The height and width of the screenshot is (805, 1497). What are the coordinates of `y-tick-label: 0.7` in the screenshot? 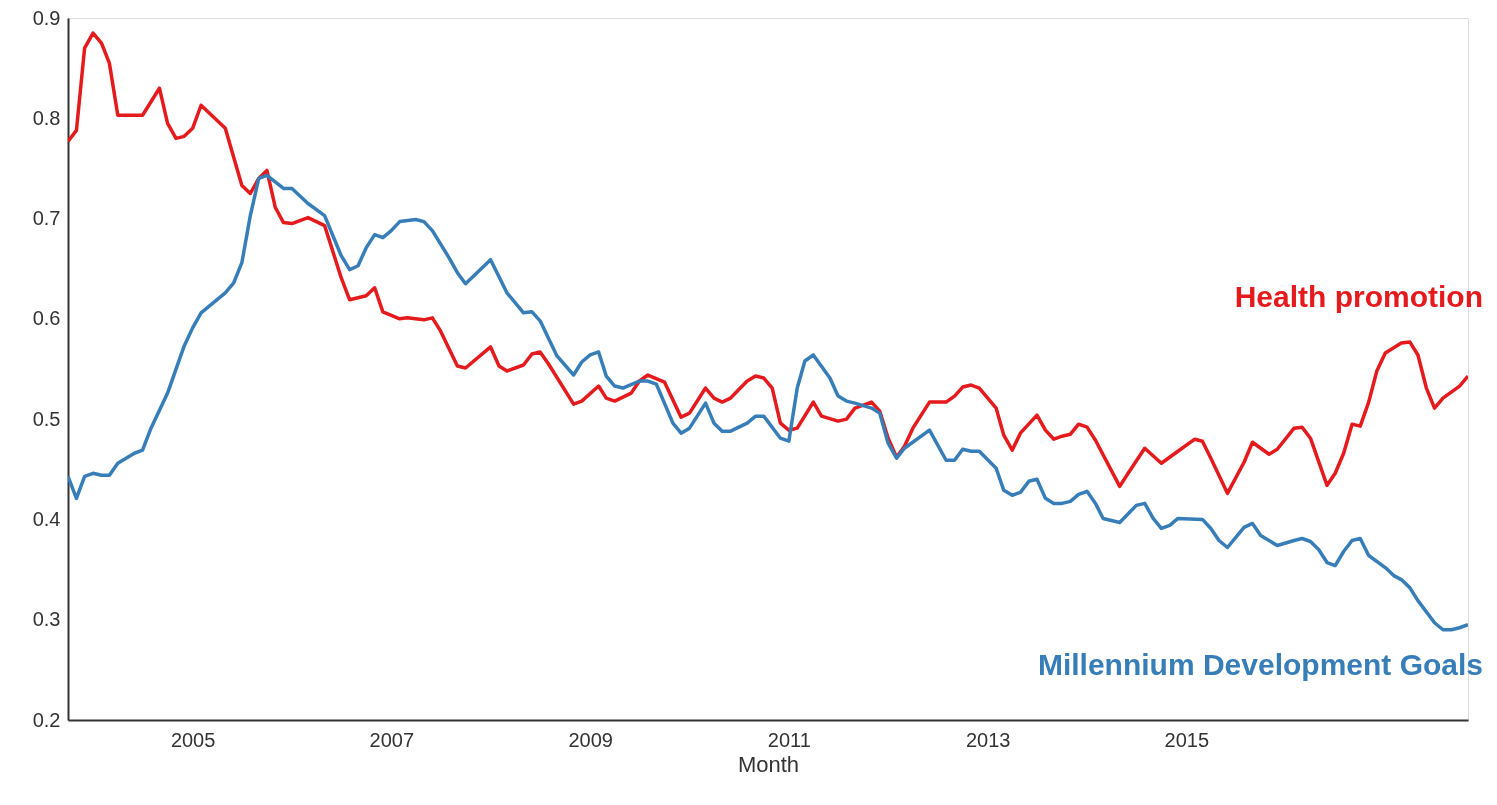 It's located at (46, 218).